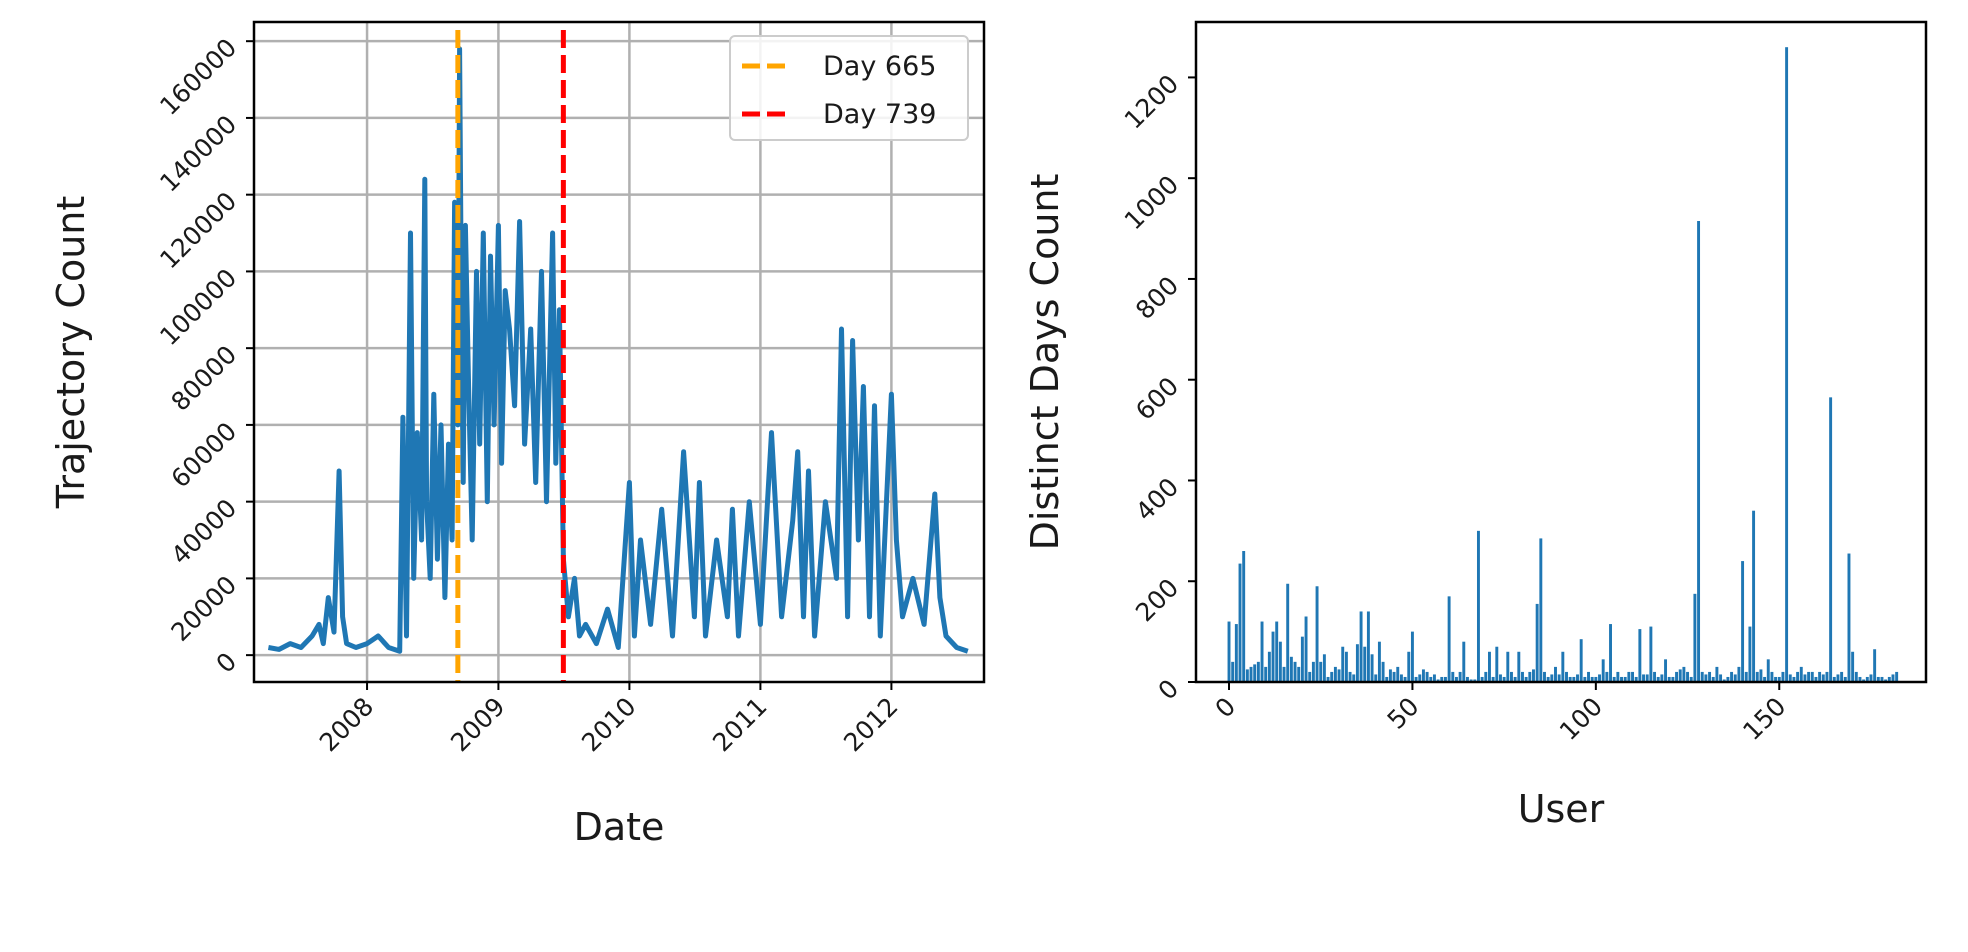 The width and height of the screenshot is (1968, 952). I want to click on chart1-y-tick-label: 60000, so click(203, 455).